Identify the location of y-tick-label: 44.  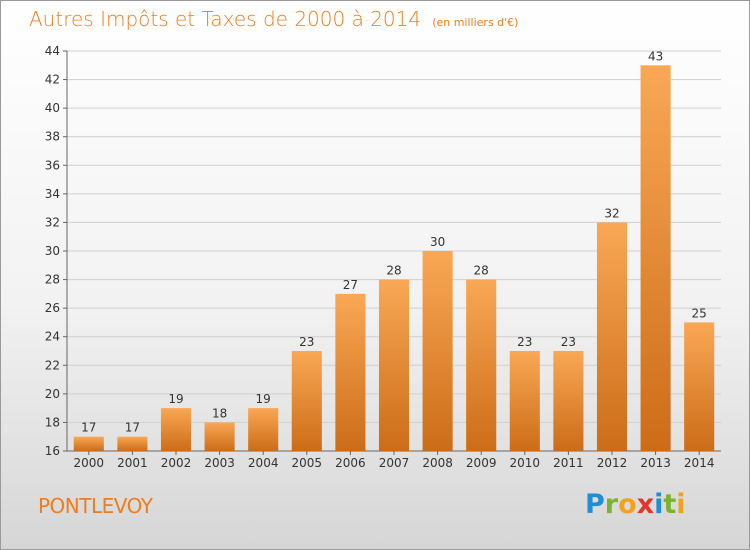
(52, 51).